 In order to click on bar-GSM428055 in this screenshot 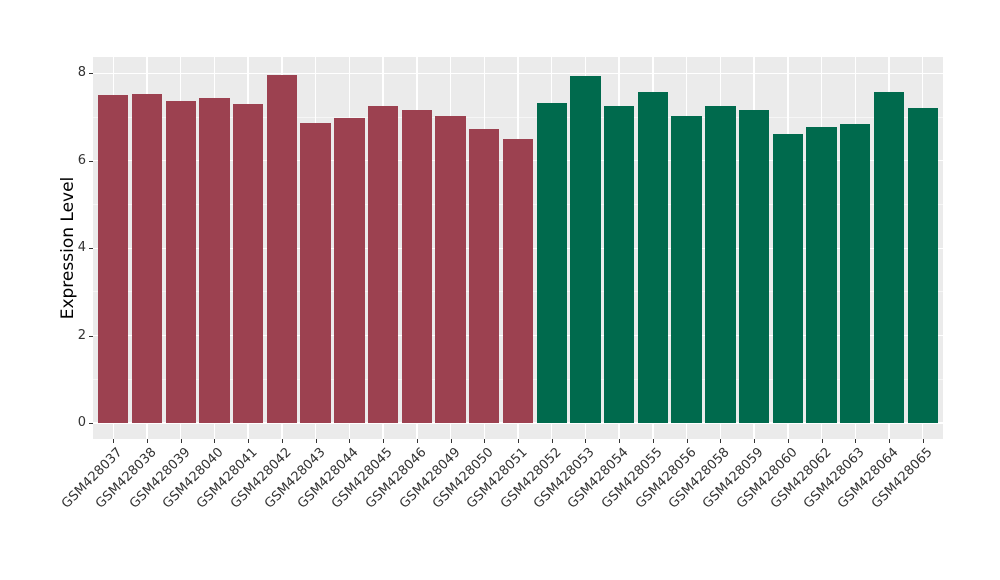, I will do `click(653, 257)`.